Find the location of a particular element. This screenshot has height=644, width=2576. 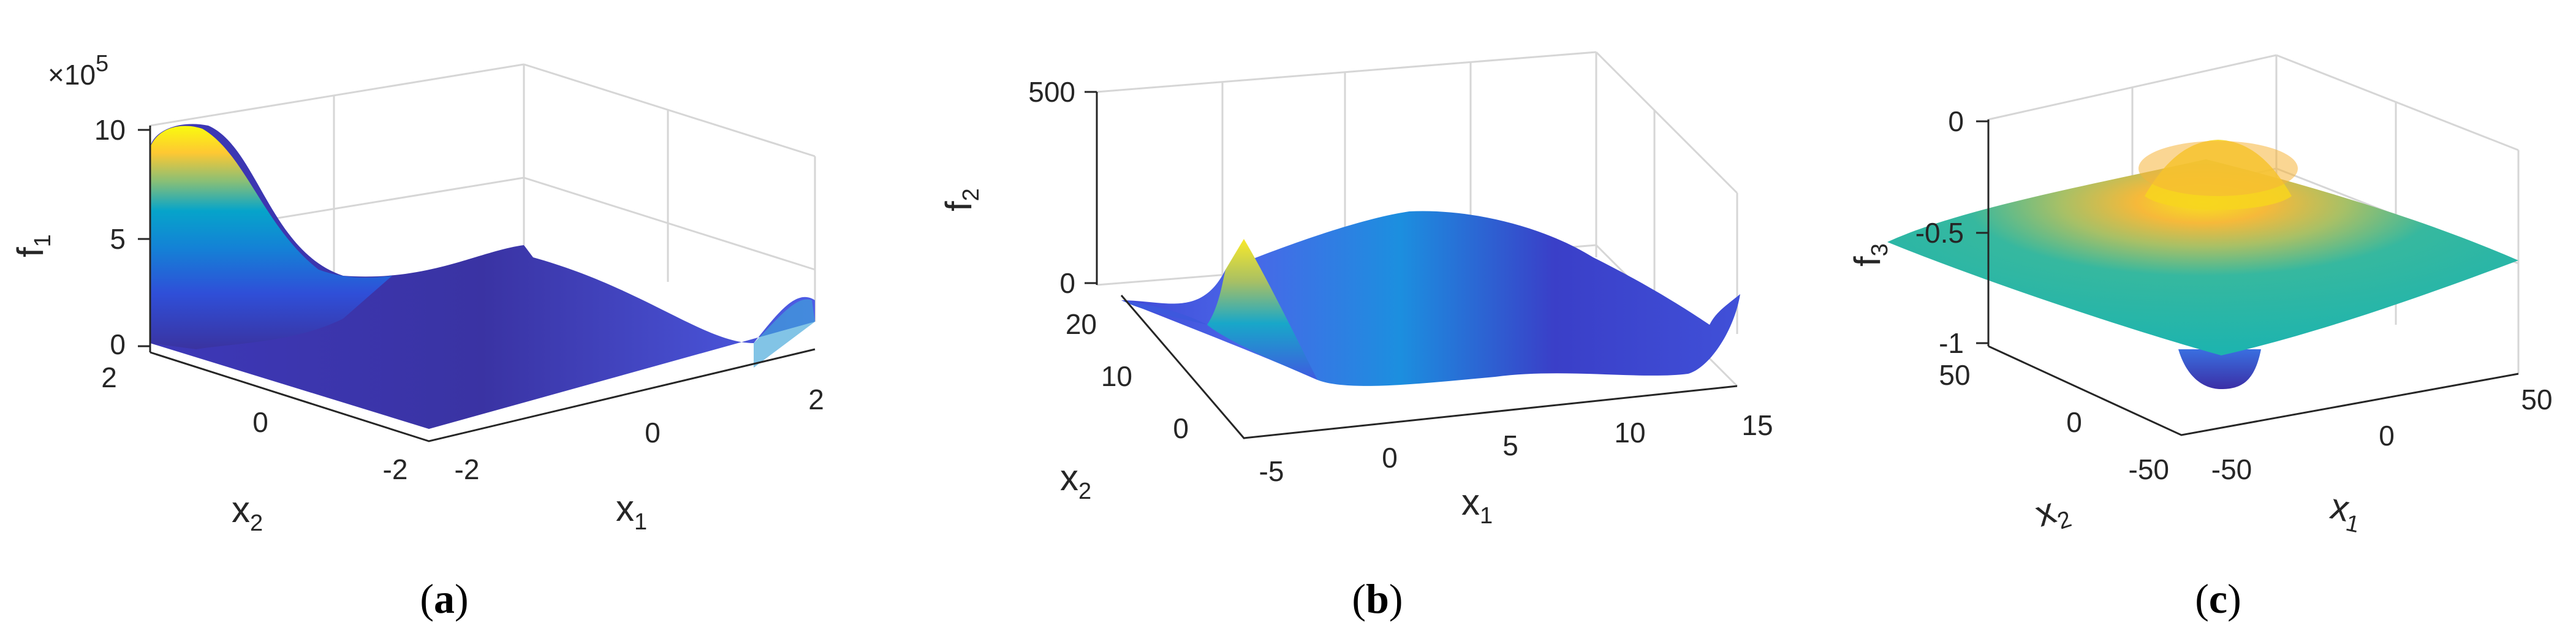

panel-b-y-tick: 0 is located at coordinates (1181, 428).